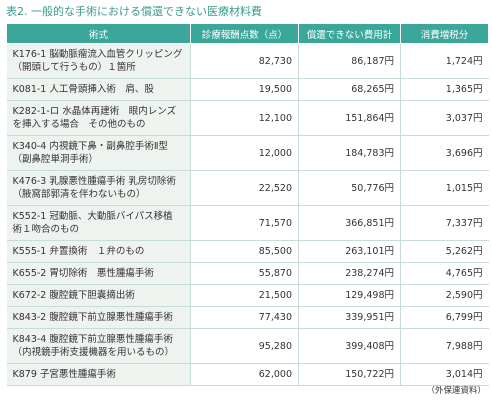 The image size is (492, 400). What do you see at coordinates (244, 251) in the screenshot?
I see `value-cell: 85,500` at bounding box center [244, 251].